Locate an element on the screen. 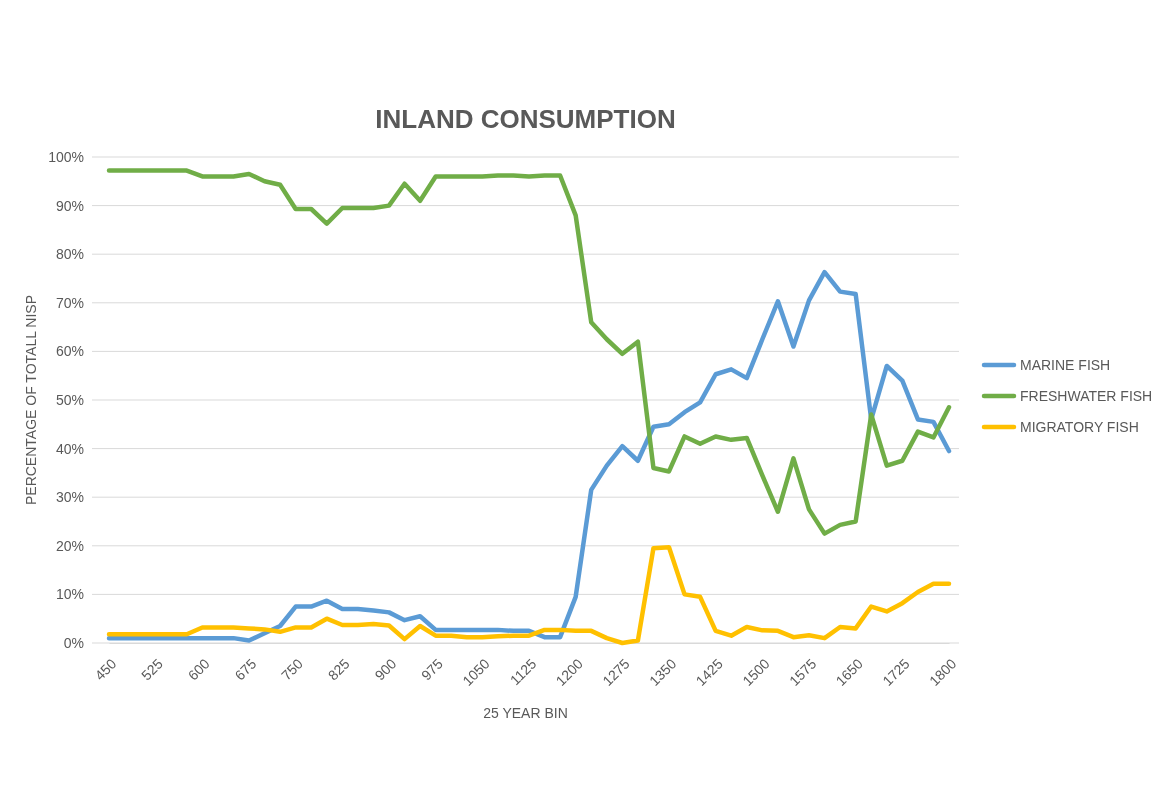  x-tick-label: 450 is located at coordinates (105, 669).